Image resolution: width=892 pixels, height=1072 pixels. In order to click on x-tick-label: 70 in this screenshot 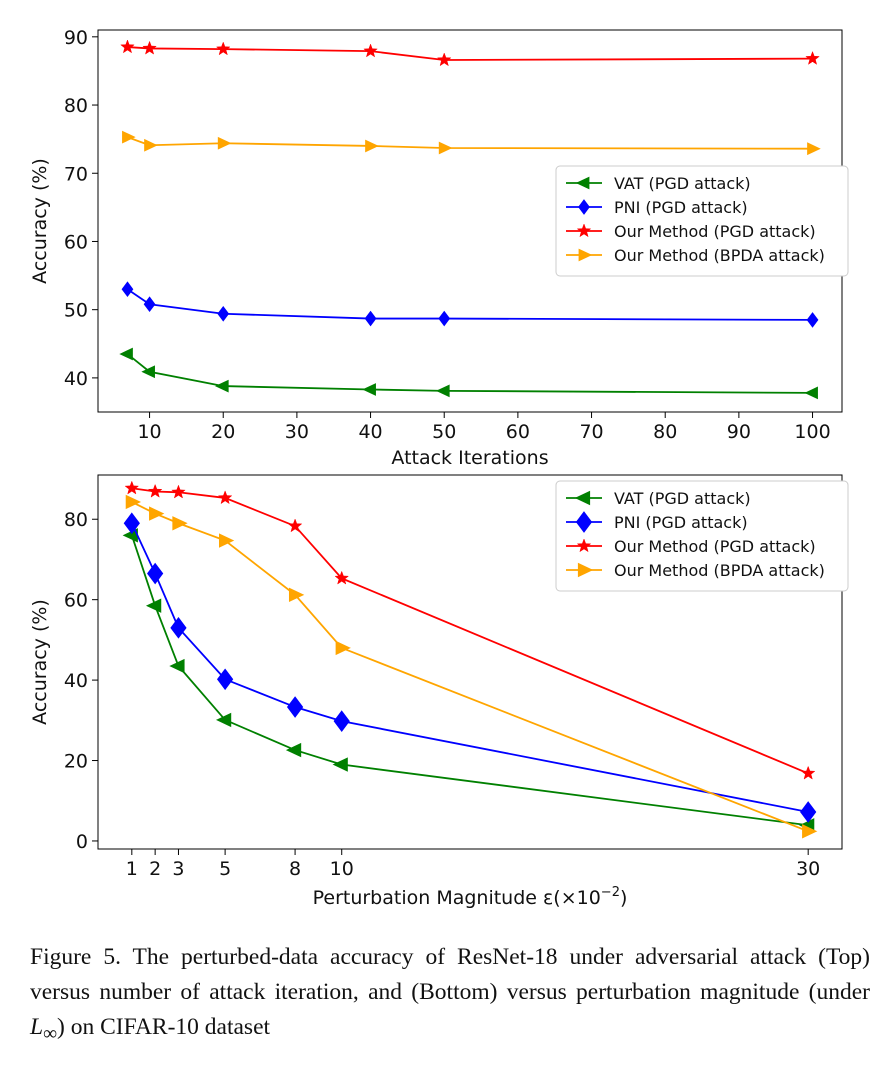, I will do `click(591, 432)`.